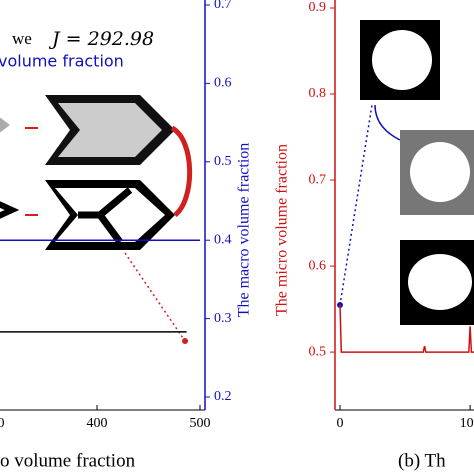 The image size is (474, 474). I want to click on x-tick-label: 500, so click(200, 423).